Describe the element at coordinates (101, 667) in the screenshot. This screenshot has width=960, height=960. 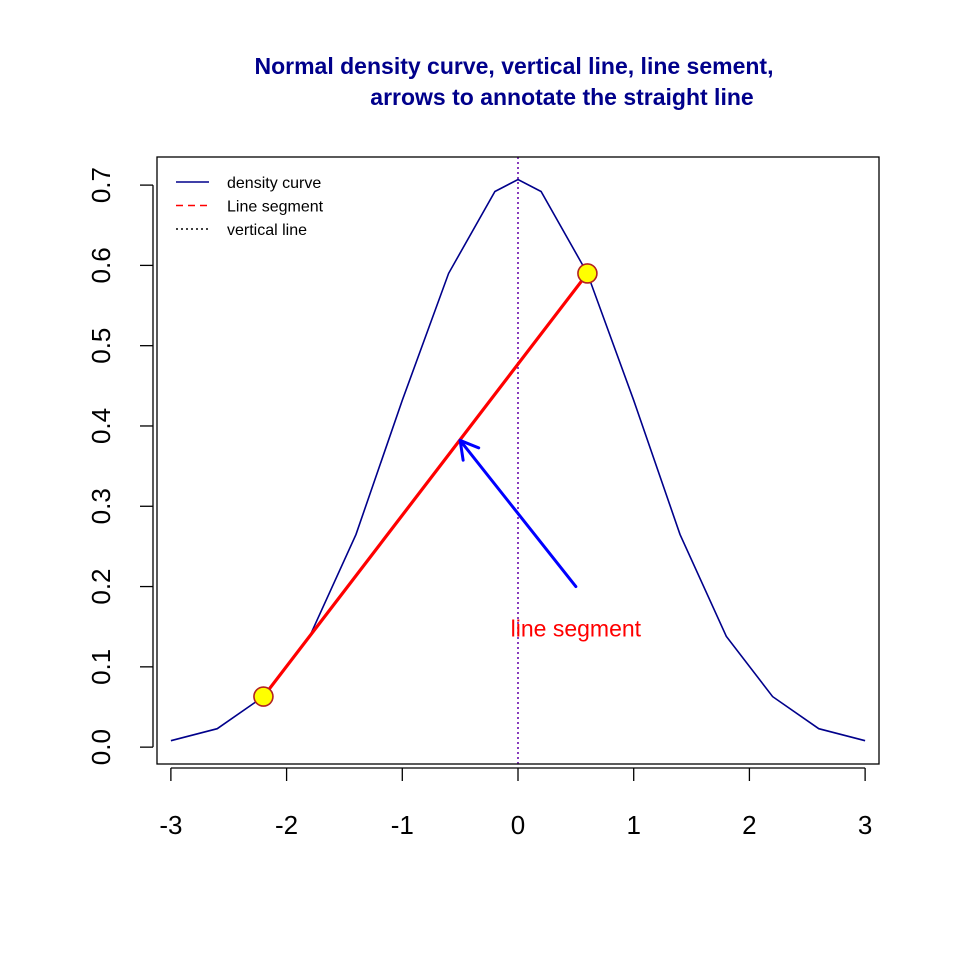
I see `y-tick-label: 0.1` at that location.